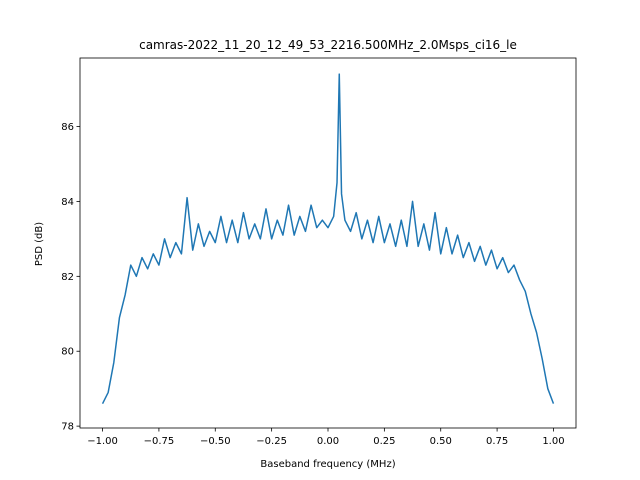  Describe the element at coordinates (67, 427) in the screenshot. I see `y-tick-label: 78` at that location.